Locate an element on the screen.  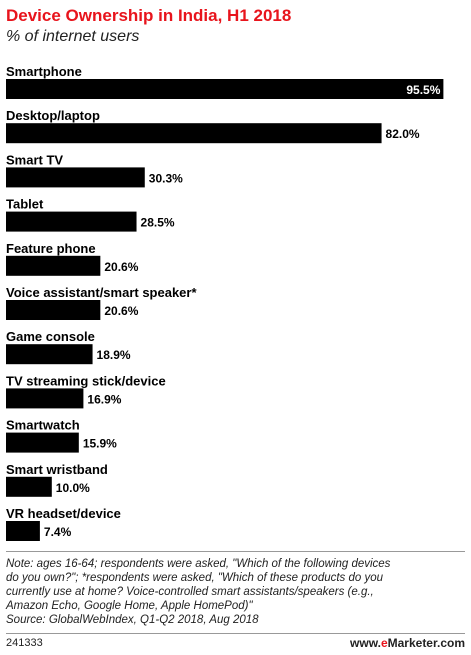
value-label-smartphone: 95.5% is located at coordinates (423, 90).